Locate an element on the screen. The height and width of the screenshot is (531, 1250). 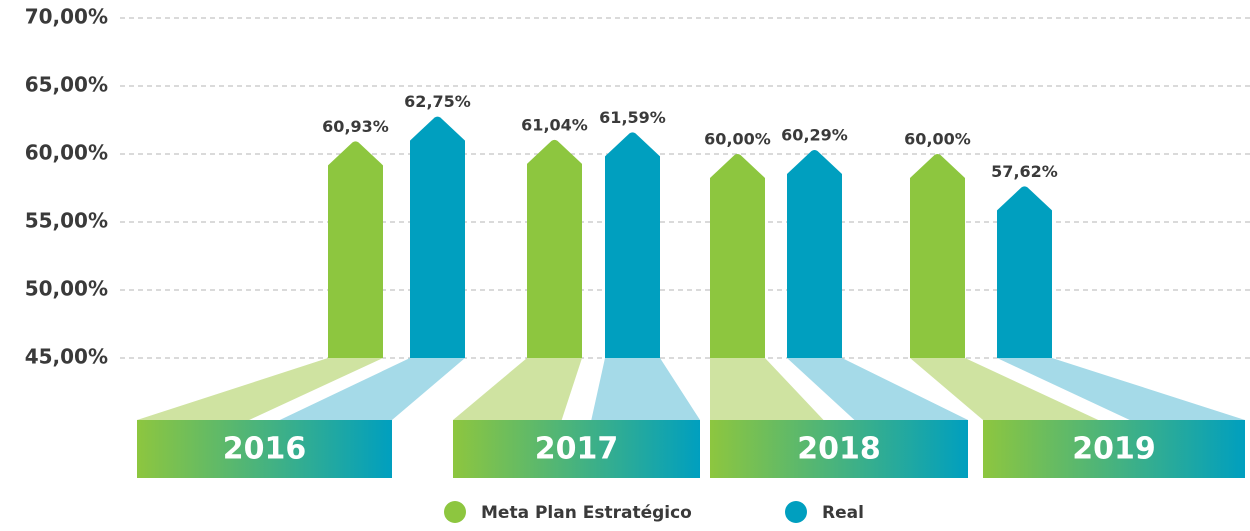
y-tick-label: 65,00% is located at coordinates (66, 85).